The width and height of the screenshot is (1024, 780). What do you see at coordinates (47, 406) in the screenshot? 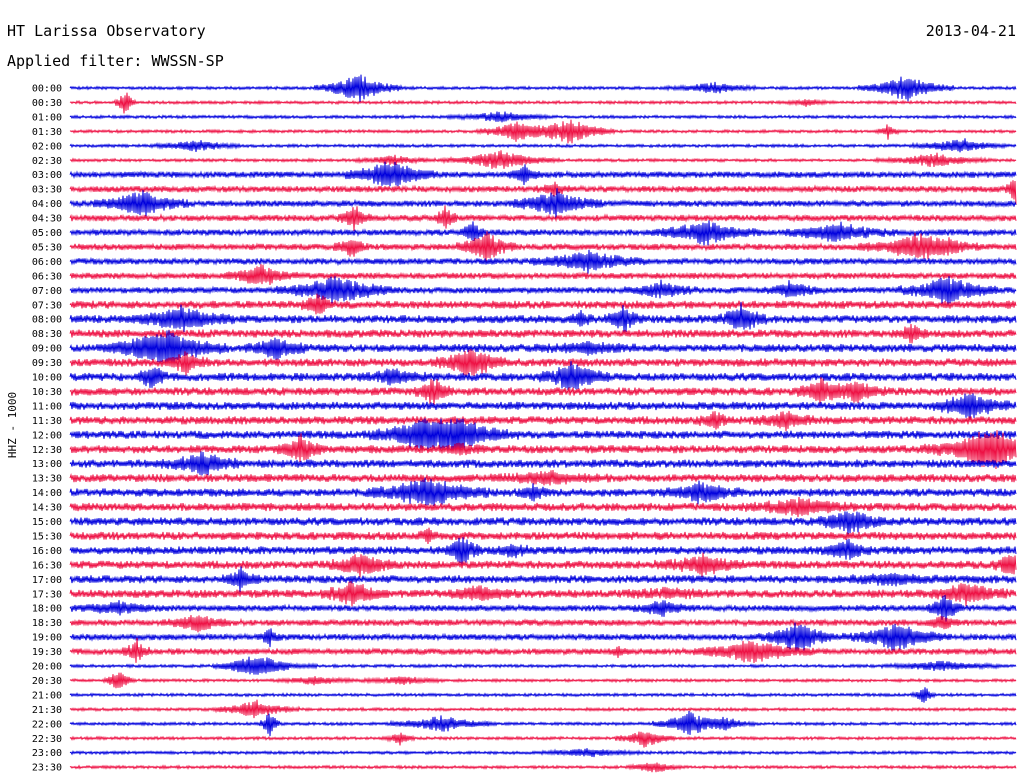
I see `time-tick-label: 11:00` at bounding box center [47, 406].